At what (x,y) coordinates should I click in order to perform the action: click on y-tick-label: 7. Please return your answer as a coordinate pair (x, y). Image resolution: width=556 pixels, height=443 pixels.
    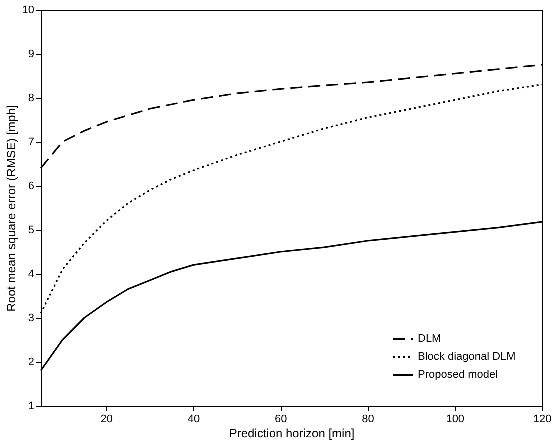
    Looking at the image, I should click on (31, 142).